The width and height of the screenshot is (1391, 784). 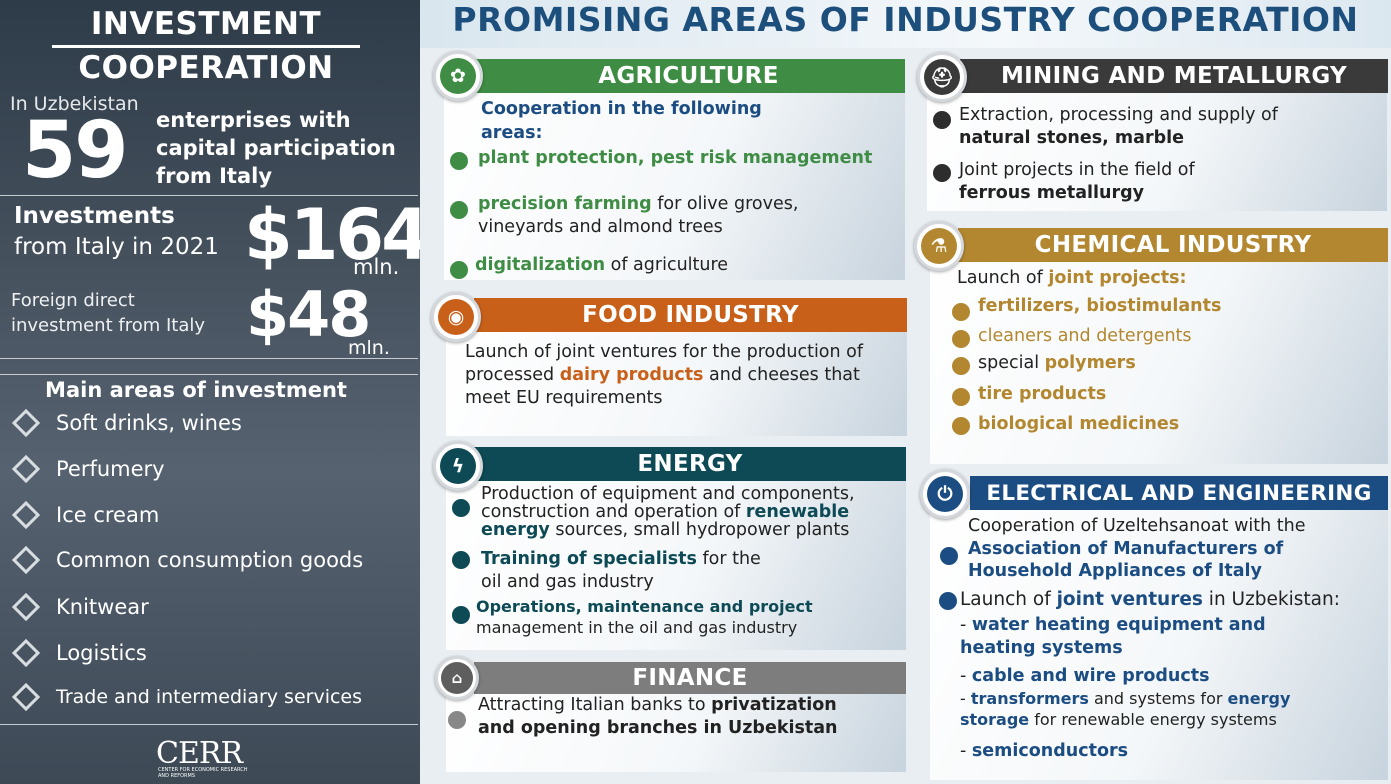 I want to click on area-label: Logistics, so click(x=101, y=653).